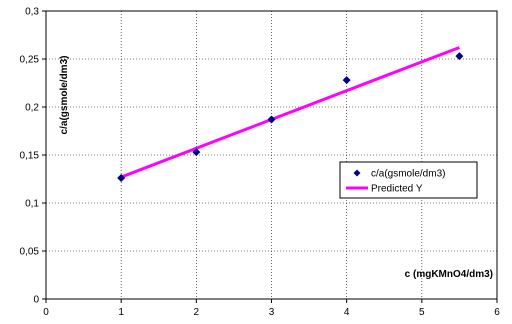 This screenshot has height=324, width=512. What do you see at coordinates (449, 274) in the screenshot?
I see `x-axis-label: c (mgKMnO4/dm3)` at bounding box center [449, 274].